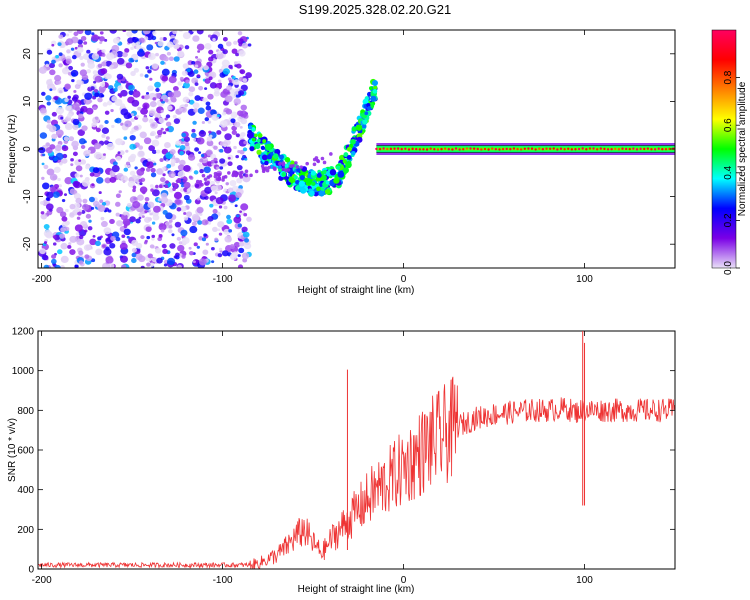  What do you see at coordinates (25, 451) in the screenshot?
I see `y-tick-label: 600` at bounding box center [25, 451].